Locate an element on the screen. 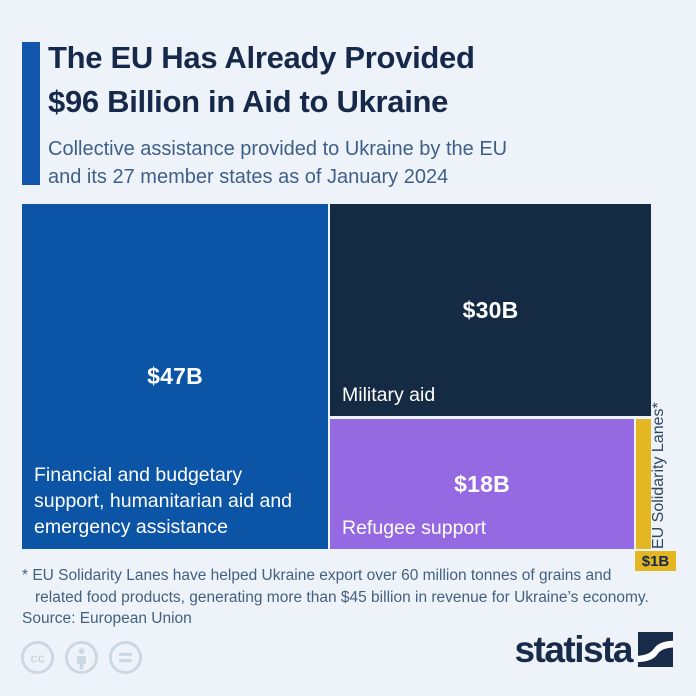  label-refugee-support: Refugee support is located at coordinates (414, 528).